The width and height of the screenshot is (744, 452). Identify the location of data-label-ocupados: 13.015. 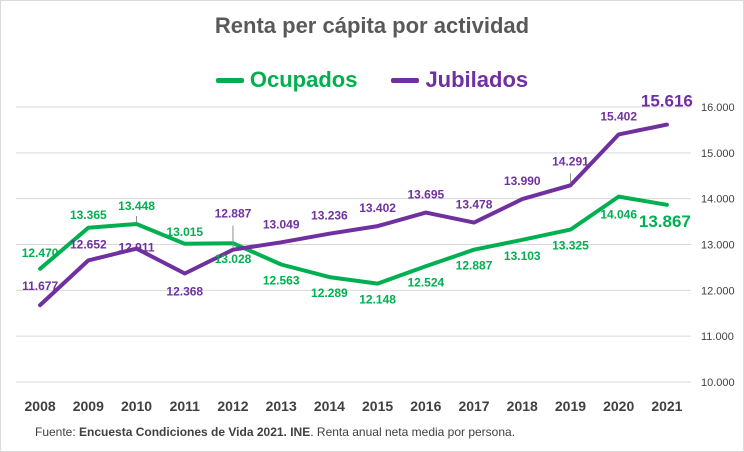
(184, 232).